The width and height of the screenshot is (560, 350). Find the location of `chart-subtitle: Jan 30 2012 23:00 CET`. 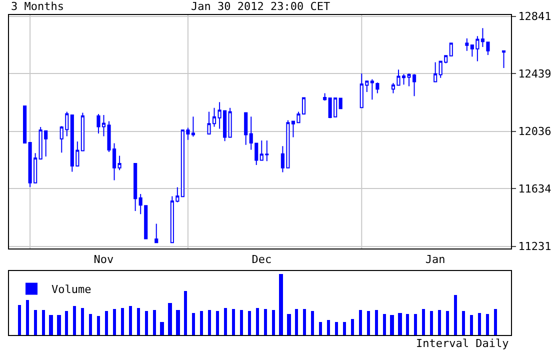

chart-subtitle: Jan 30 2012 23:00 CET is located at coordinates (260, 6).